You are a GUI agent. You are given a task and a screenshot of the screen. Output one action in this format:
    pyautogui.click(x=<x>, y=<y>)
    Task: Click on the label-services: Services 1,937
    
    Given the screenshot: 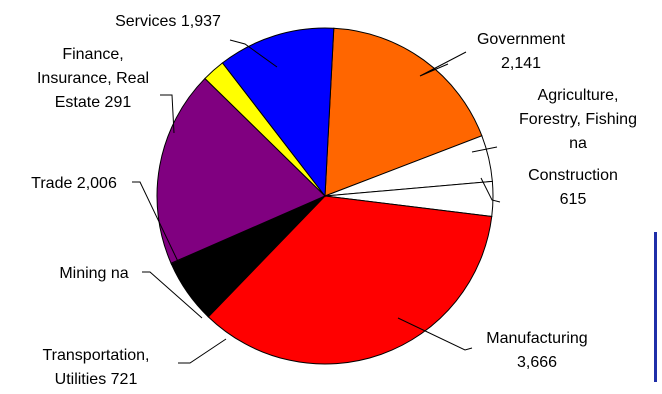 What is the action you would take?
    pyautogui.click(x=168, y=21)
    